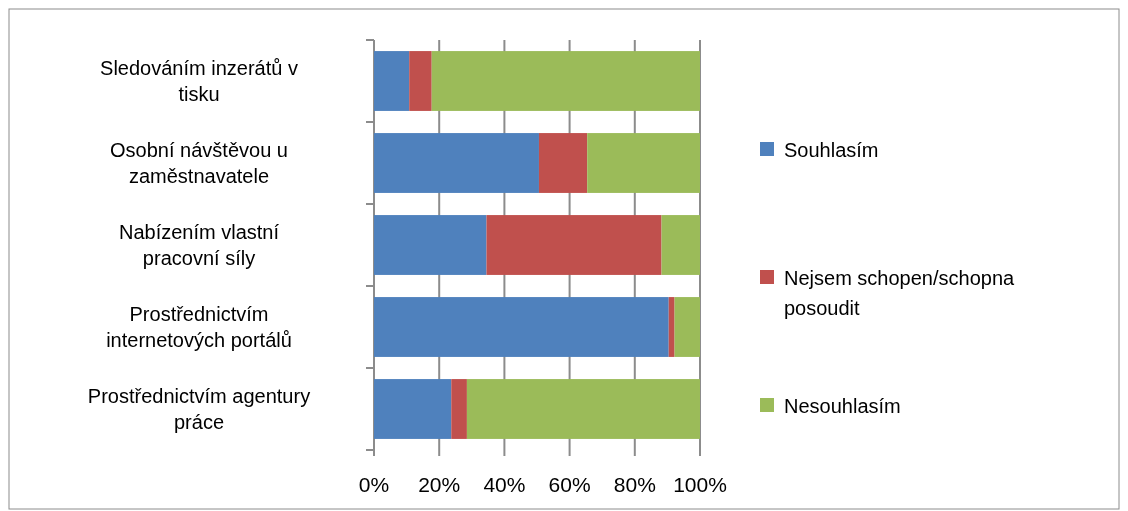  I want to click on x-tick-label: 0%, so click(374, 484).